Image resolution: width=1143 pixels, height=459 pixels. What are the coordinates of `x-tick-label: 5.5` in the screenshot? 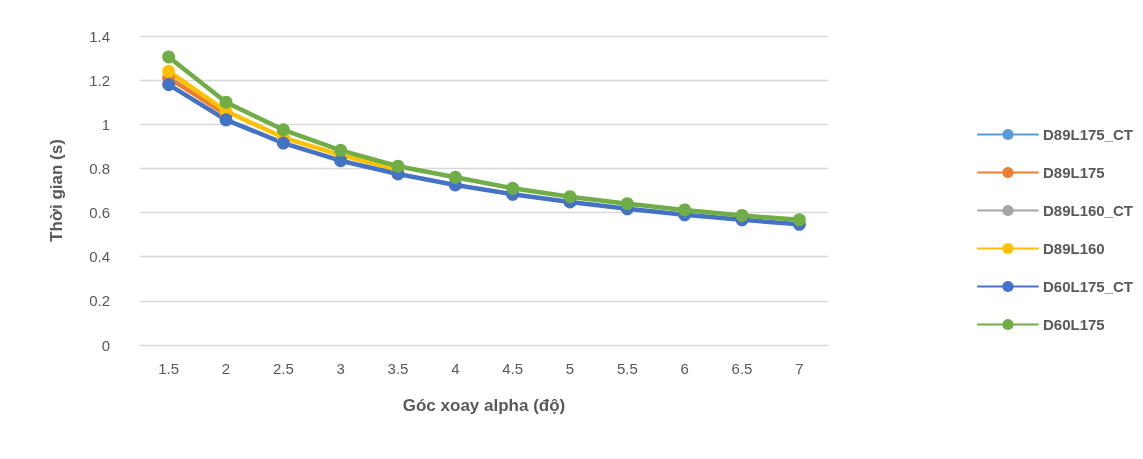 It's located at (627, 368).